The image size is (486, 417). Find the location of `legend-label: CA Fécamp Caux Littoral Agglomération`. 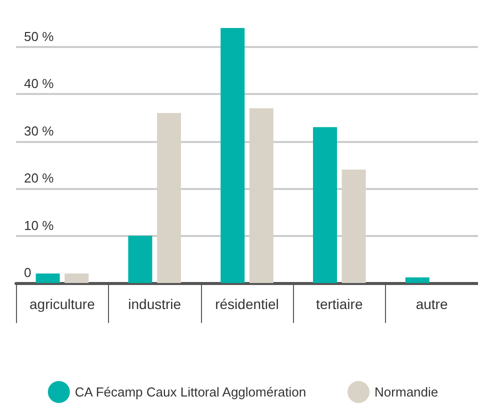

legend-label: CA Fécamp Caux Littoral Agglomération is located at coordinates (190, 392).